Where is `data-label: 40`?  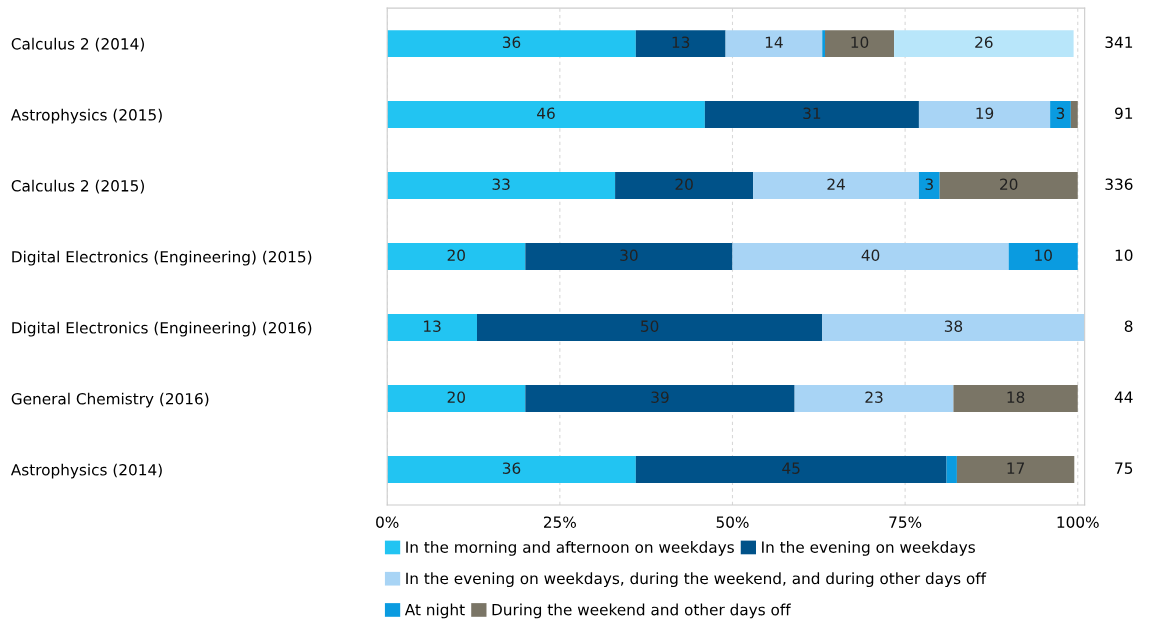 data-label: 40 is located at coordinates (870, 255).